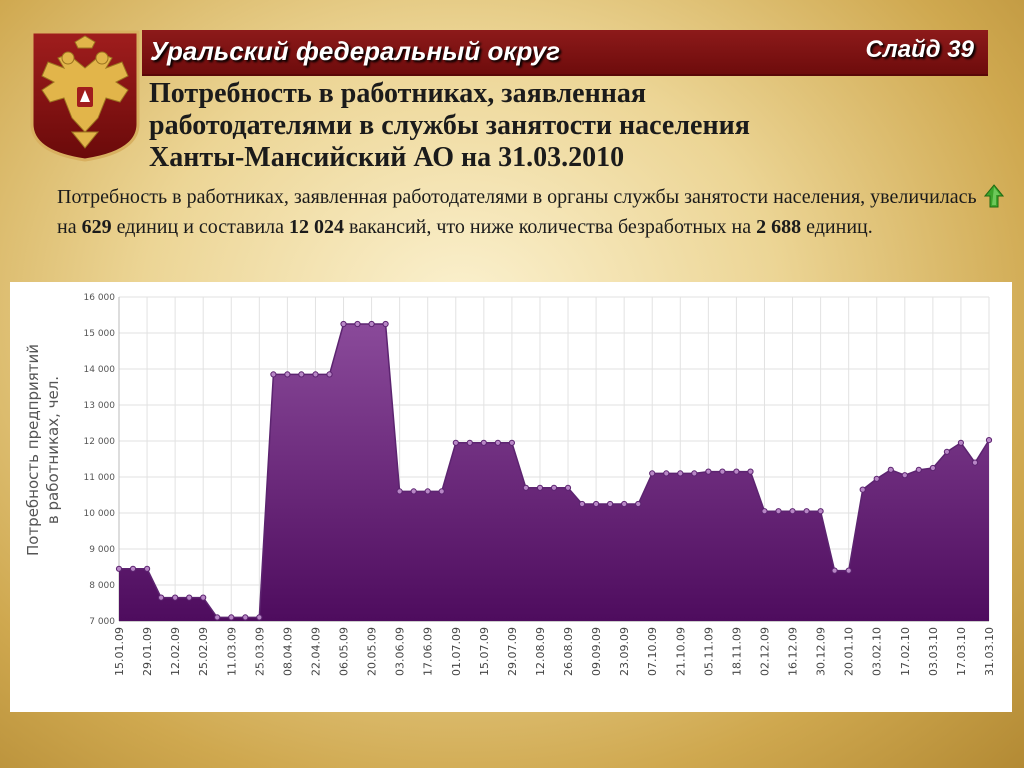 Image resolution: width=1024 pixels, height=768 pixels. Describe the element at coordinates (147, 651) in the screenshot. I see `x-tick-label: 29.01.09` at that location.